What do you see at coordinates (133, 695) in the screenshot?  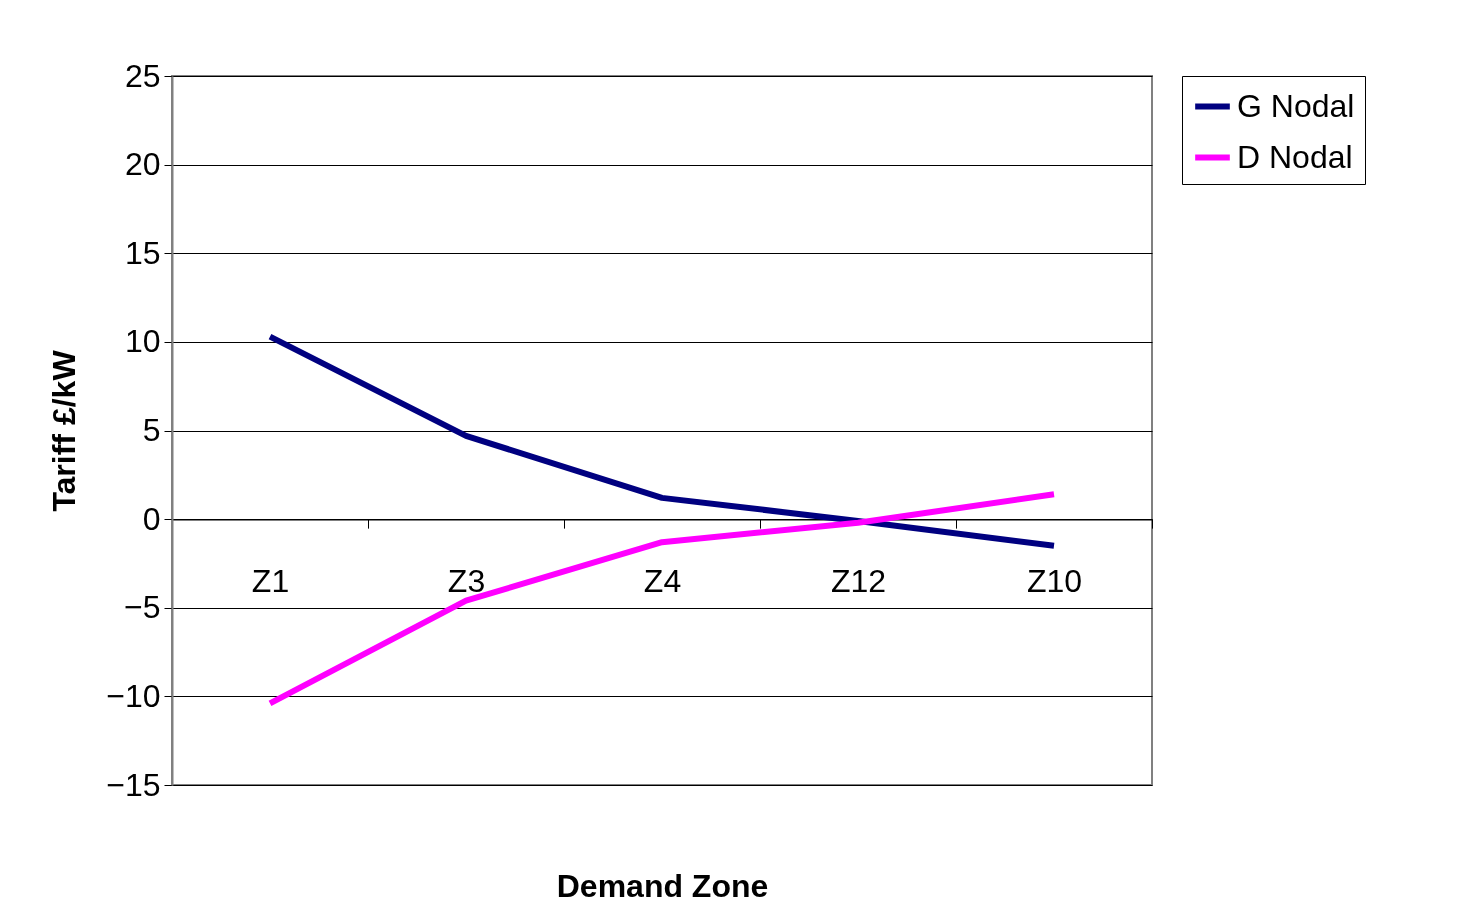 I see `y-tick-label: −10` at bounding box center [133, 695].